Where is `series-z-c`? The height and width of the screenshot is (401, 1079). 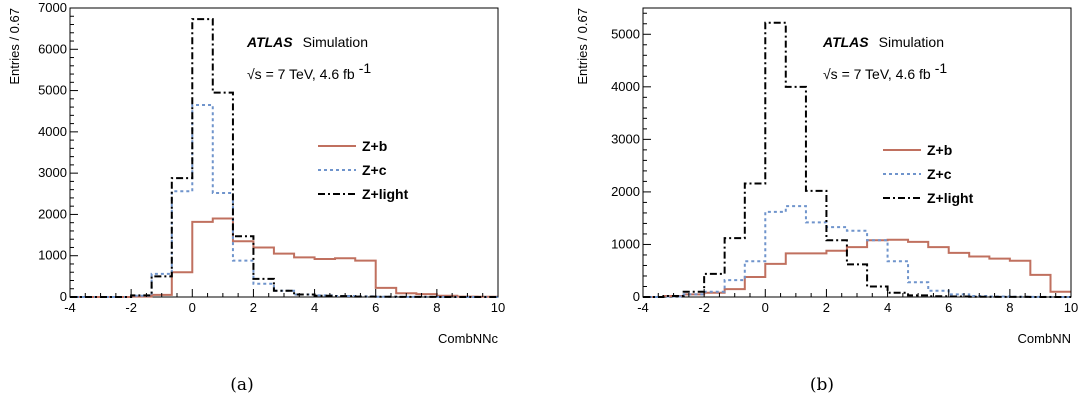 series-z-c is located at coordinates (857, 251).